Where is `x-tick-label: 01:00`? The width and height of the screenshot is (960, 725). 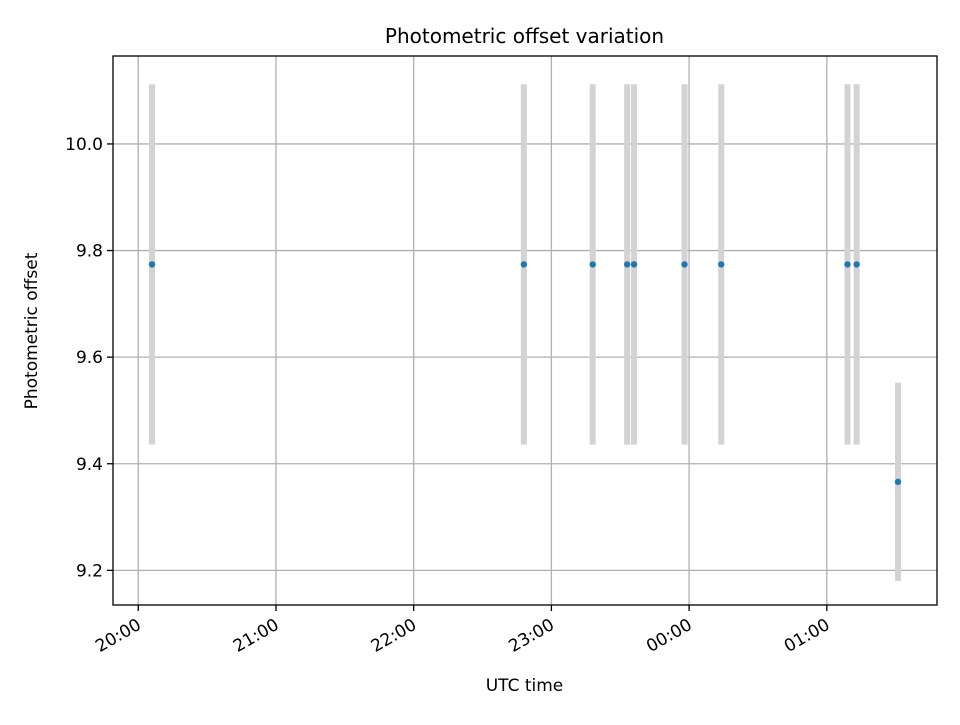
x-tick-label: 01:00 is located at coordinates (807, 636).